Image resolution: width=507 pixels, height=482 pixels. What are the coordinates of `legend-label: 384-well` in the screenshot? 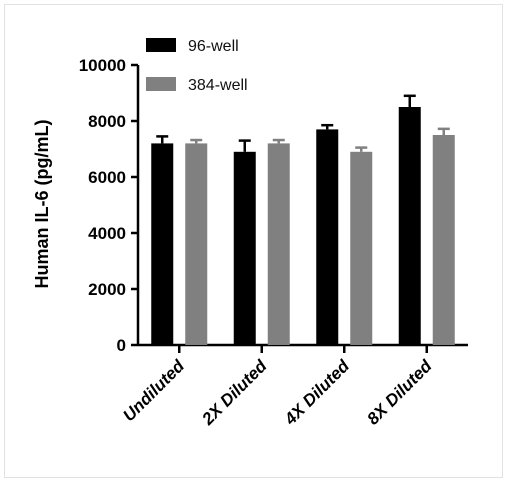 It's located at (218, 85).